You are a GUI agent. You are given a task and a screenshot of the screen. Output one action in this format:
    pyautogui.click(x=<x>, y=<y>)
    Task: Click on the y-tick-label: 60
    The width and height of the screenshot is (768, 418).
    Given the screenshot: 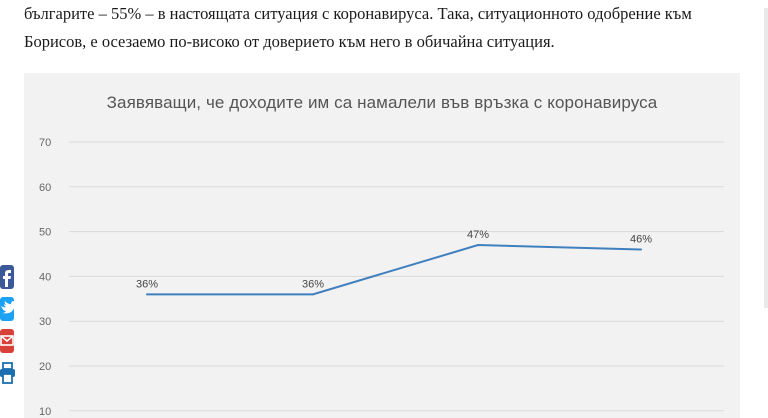 What is the action you would take?
    pyautogui.click(x=45, y=188)
    